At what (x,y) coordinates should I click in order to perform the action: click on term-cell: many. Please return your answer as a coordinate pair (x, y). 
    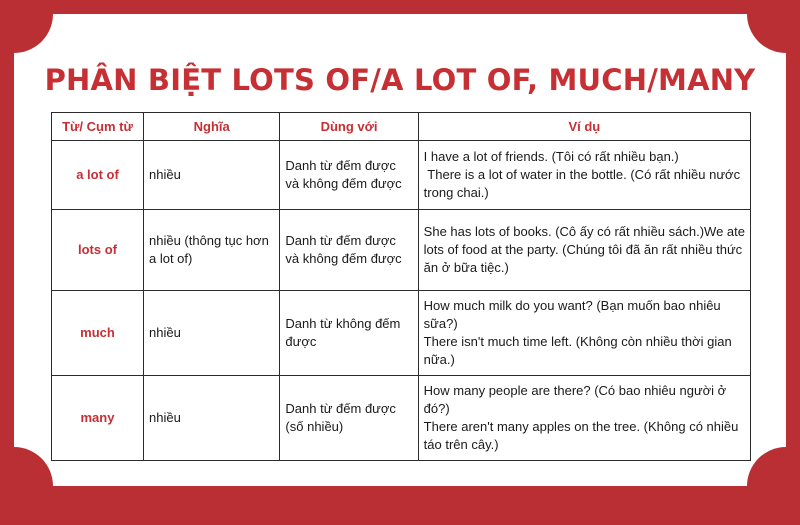
    Looking at the image, I should click on (97, 418).